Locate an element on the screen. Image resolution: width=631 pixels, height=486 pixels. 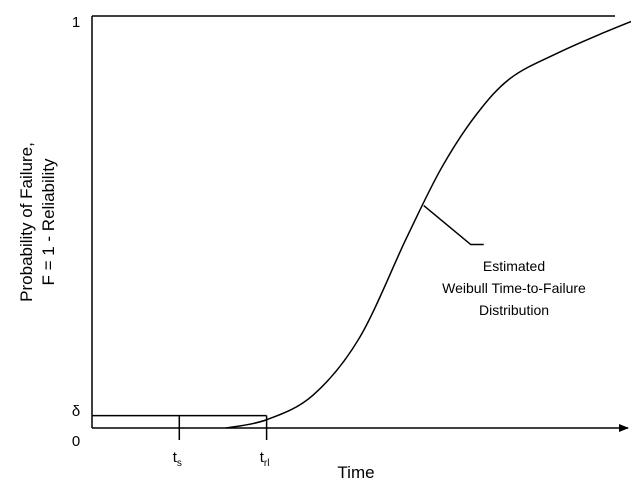
annotation-line-1: Estimated is located at coordinates (514, 266).